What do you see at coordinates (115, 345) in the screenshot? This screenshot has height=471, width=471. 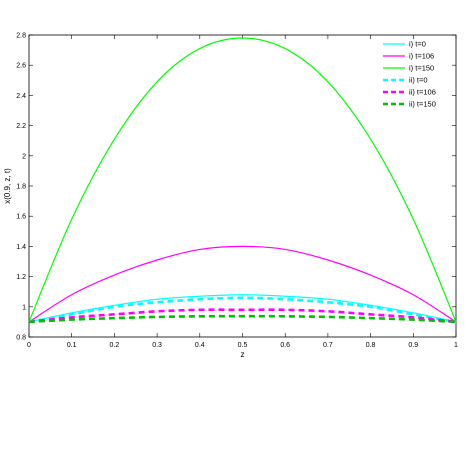 I see `x-tick-label: 0.2` at bounding box center [115, 345].